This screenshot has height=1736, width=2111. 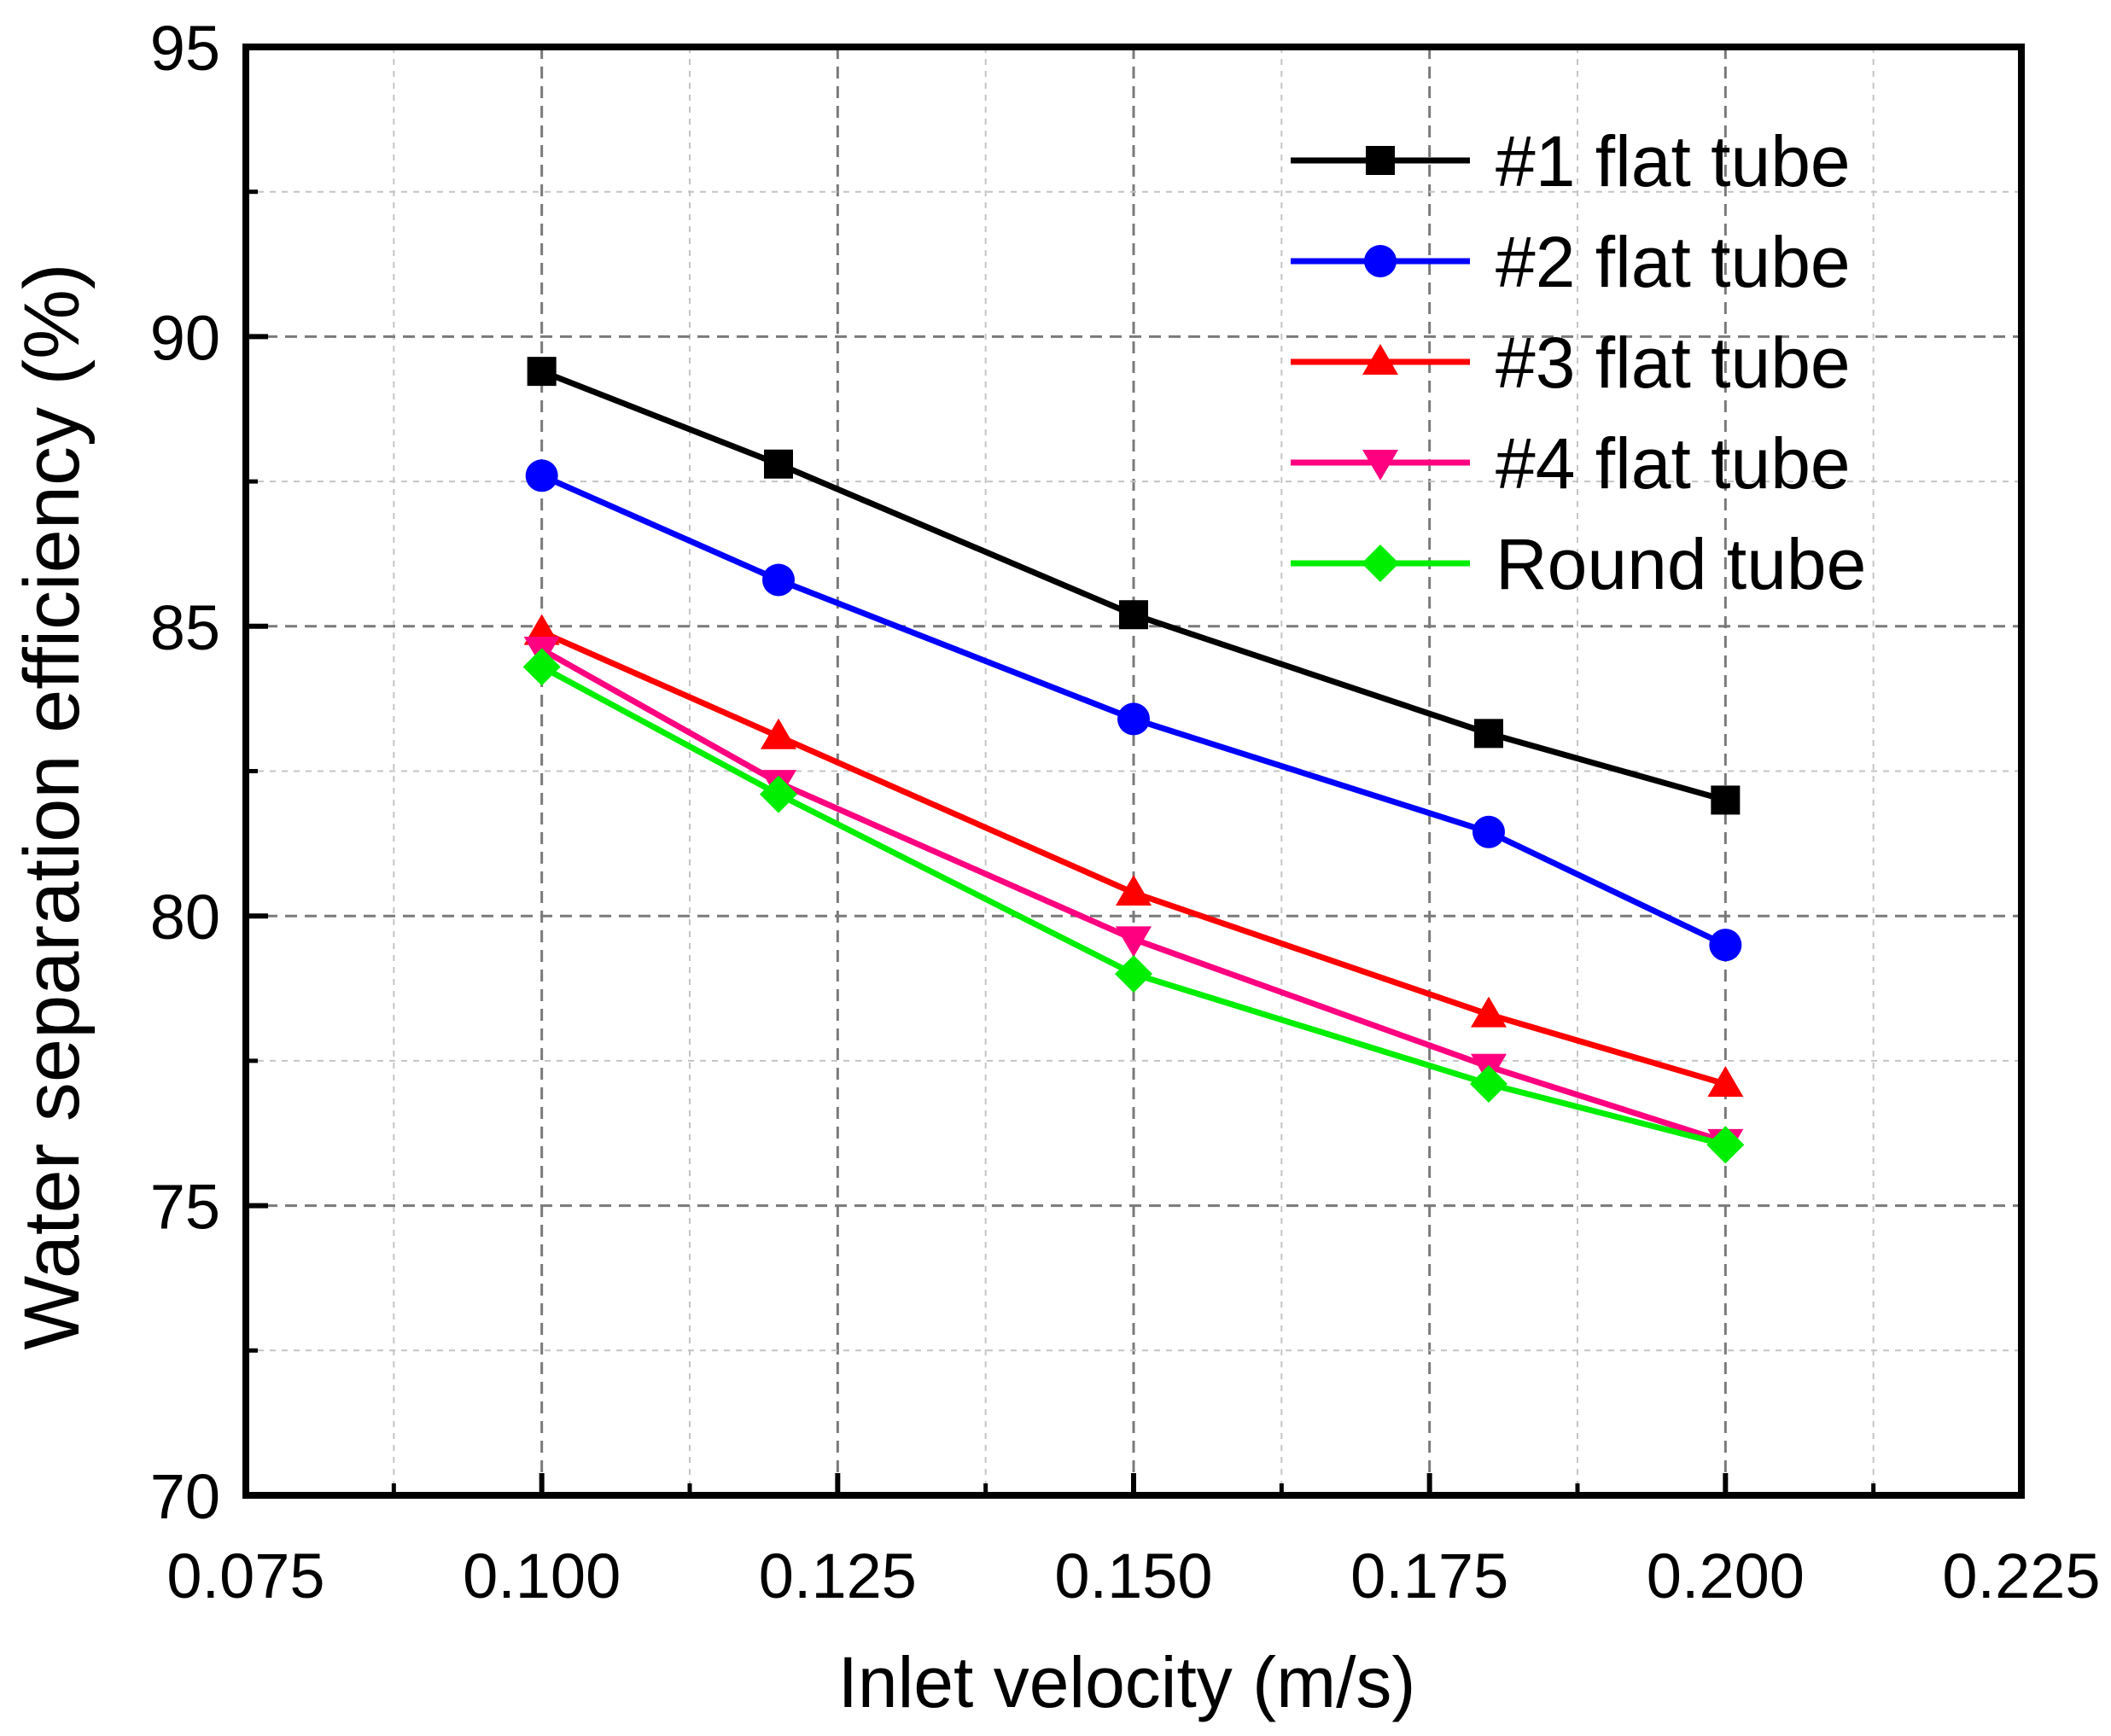 I want to click on x-tick-label: 0.100, so click(x=542, y=1576).